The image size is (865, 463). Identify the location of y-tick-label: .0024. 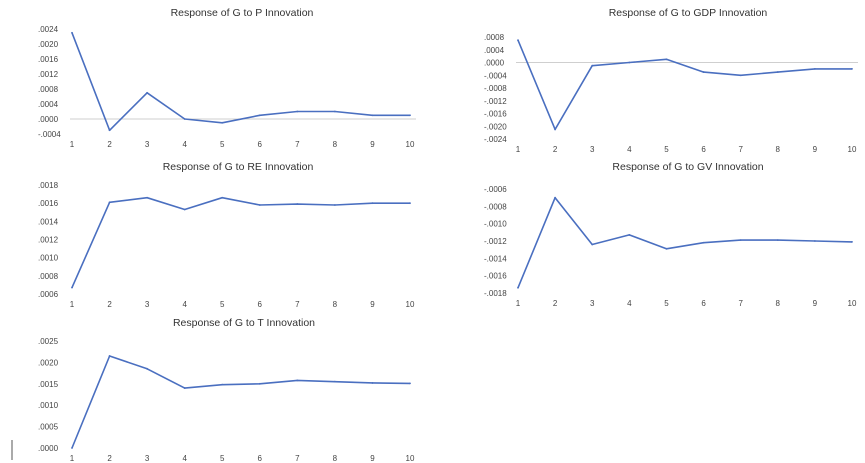
(48, 29).